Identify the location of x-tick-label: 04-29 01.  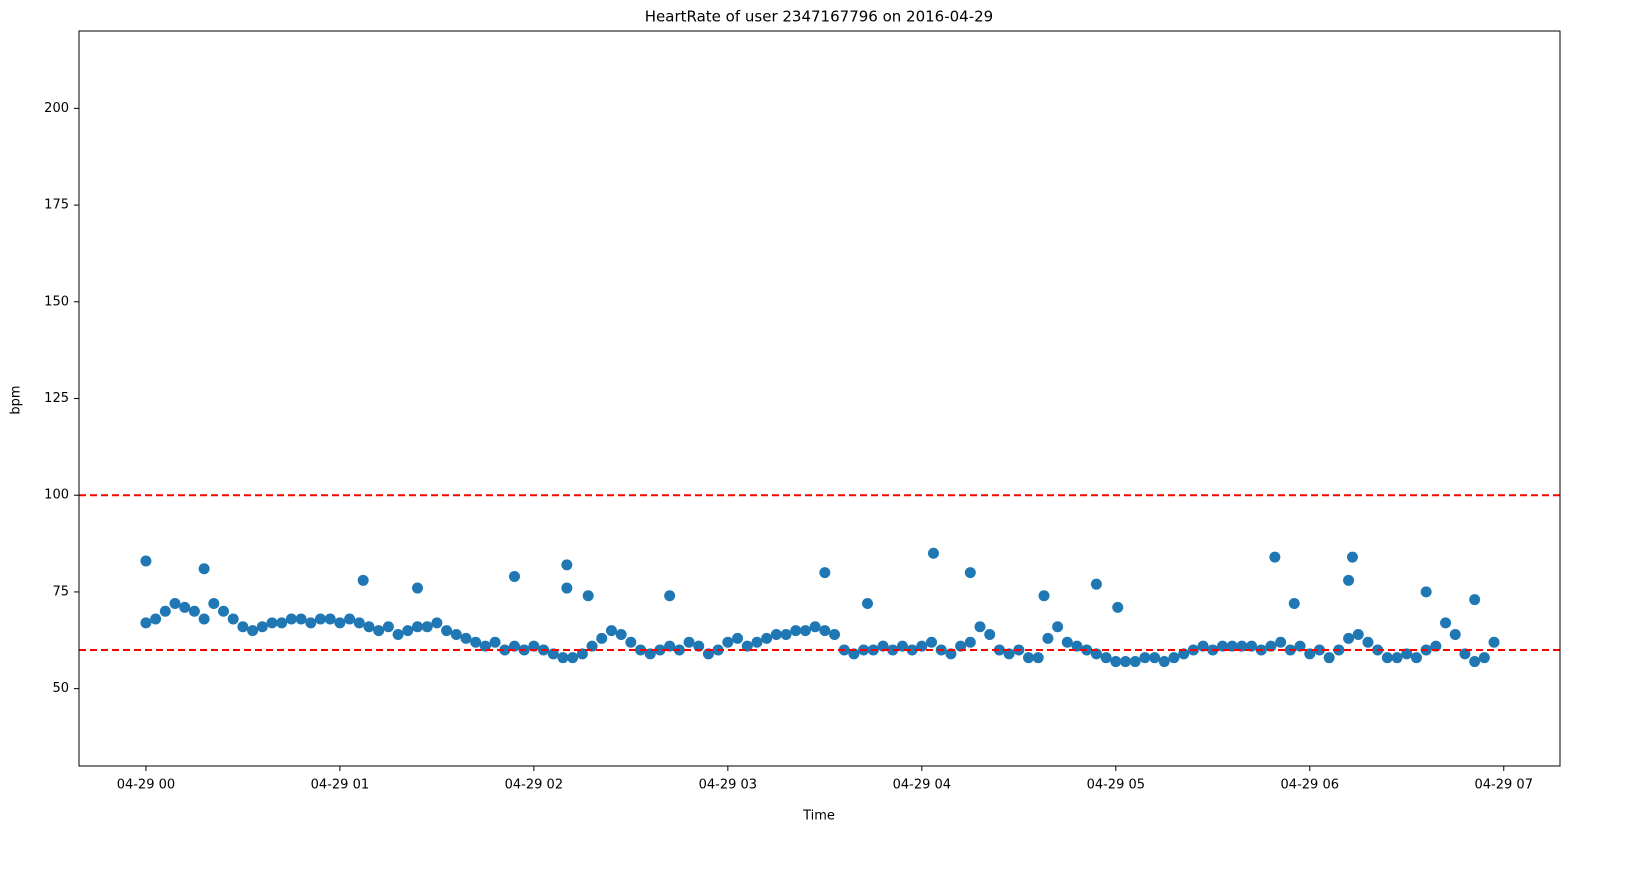
(340, 785).